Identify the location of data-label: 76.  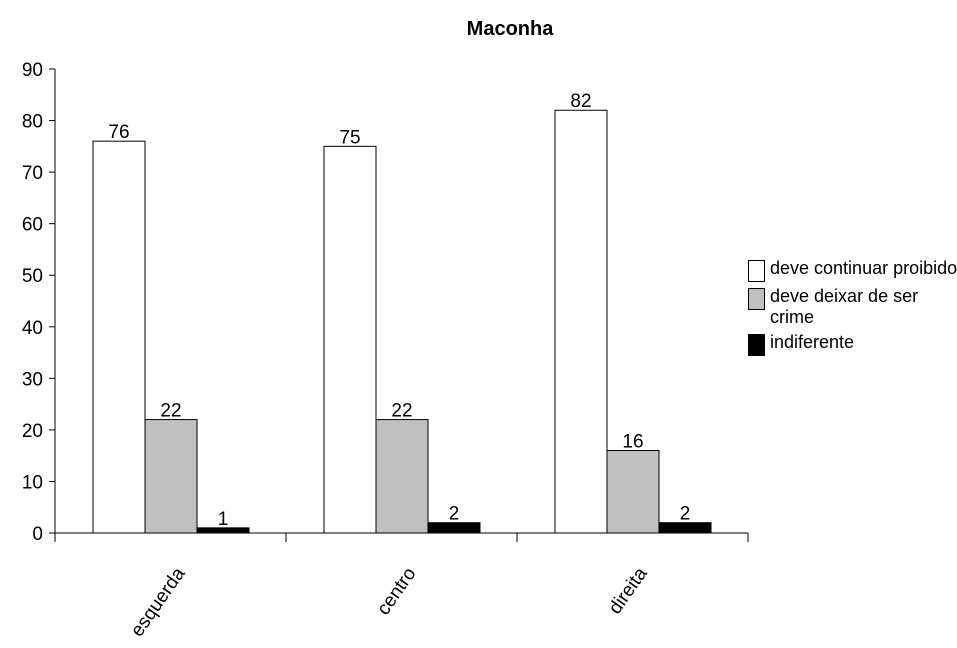
(118, 132).